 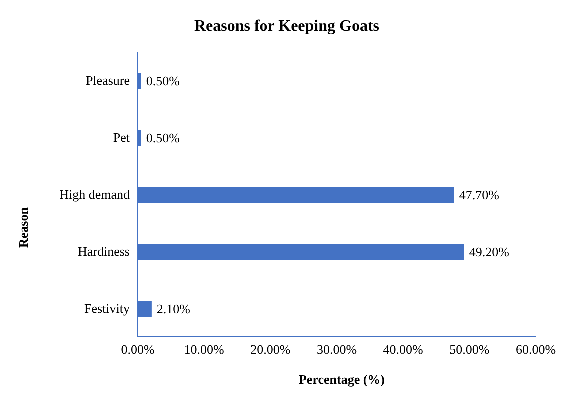 What do you see at coordinates (107, 308) in the screenshot?
I see `y-tick-label: Festivity` at bounding box center [107, 308].